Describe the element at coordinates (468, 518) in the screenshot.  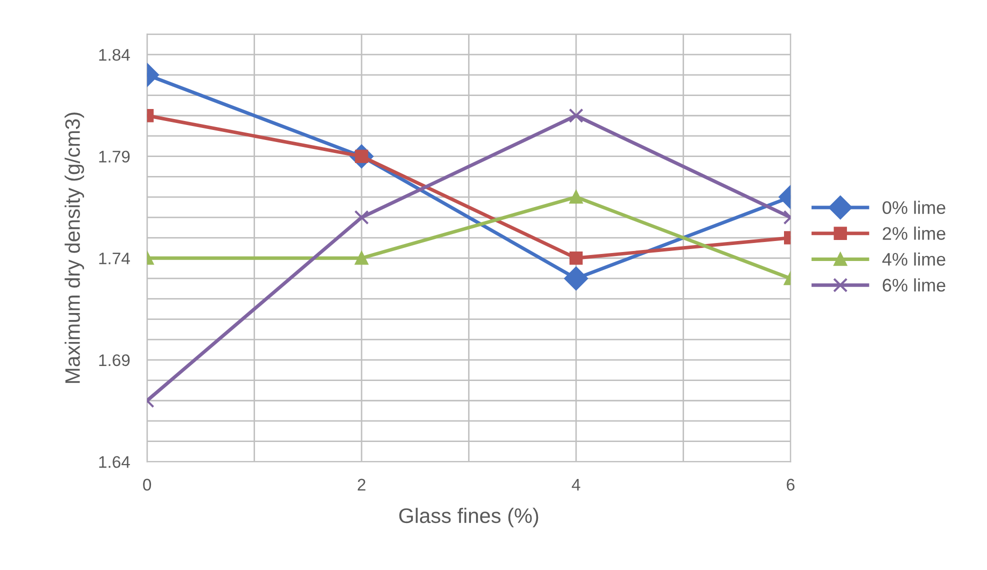
I see `x-axis-title: Glass fines (%)` at that location.